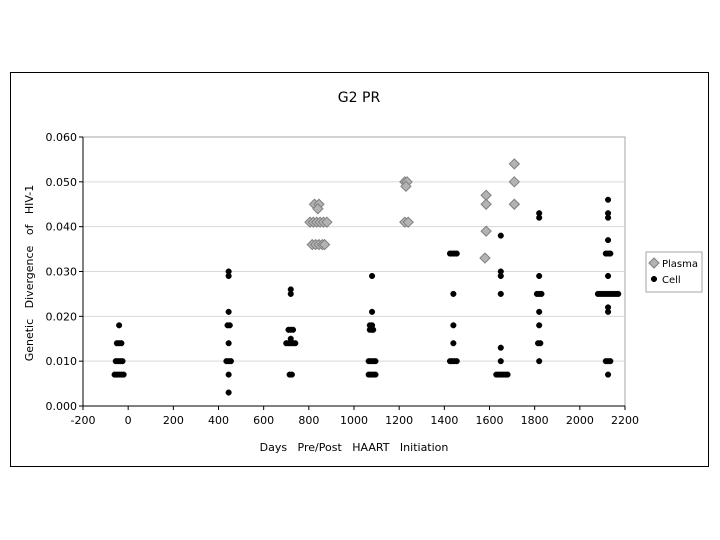 The height and width of the screenshot is (540, 720). I want to click on x-tick-label: 200, so click(173, 420).